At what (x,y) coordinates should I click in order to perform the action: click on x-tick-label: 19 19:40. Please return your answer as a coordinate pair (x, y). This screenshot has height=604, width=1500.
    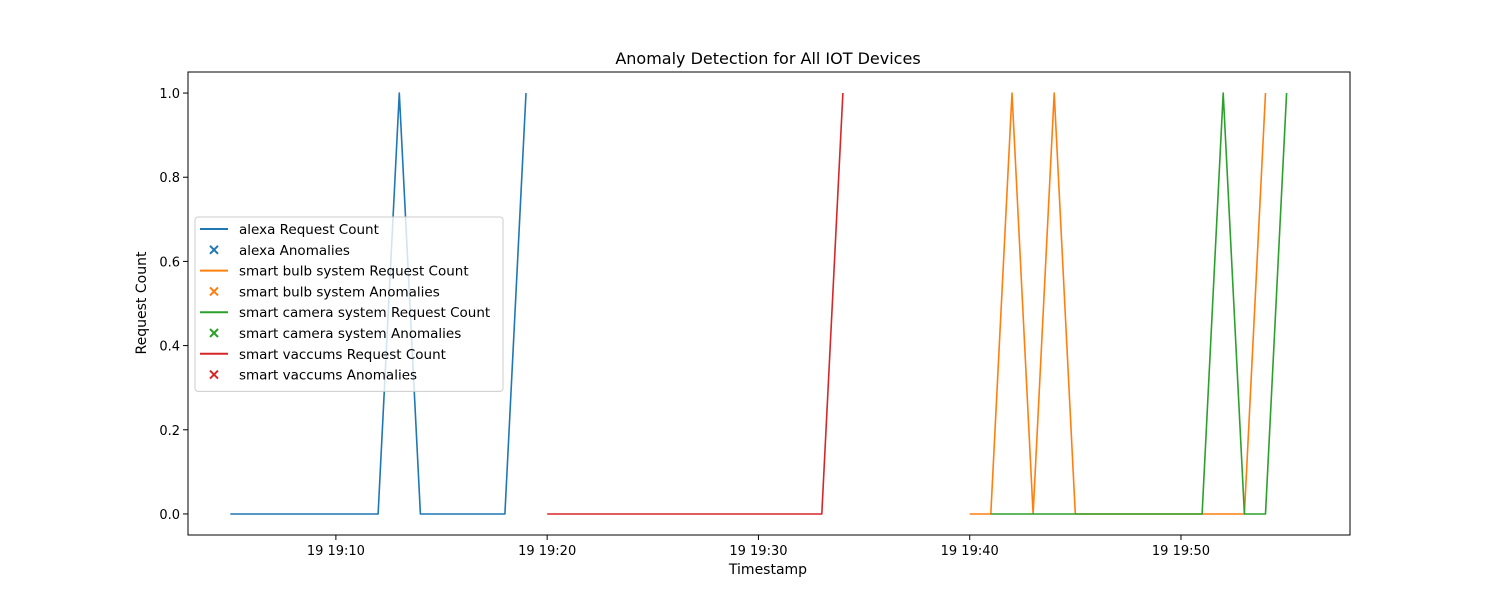
    Looking at the image, I should click on (970, 551).